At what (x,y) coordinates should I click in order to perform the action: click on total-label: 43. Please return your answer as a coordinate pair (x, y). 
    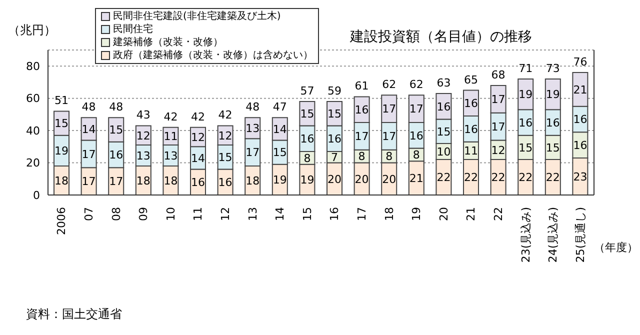
    Looking at the image, I should click on (143, 115).